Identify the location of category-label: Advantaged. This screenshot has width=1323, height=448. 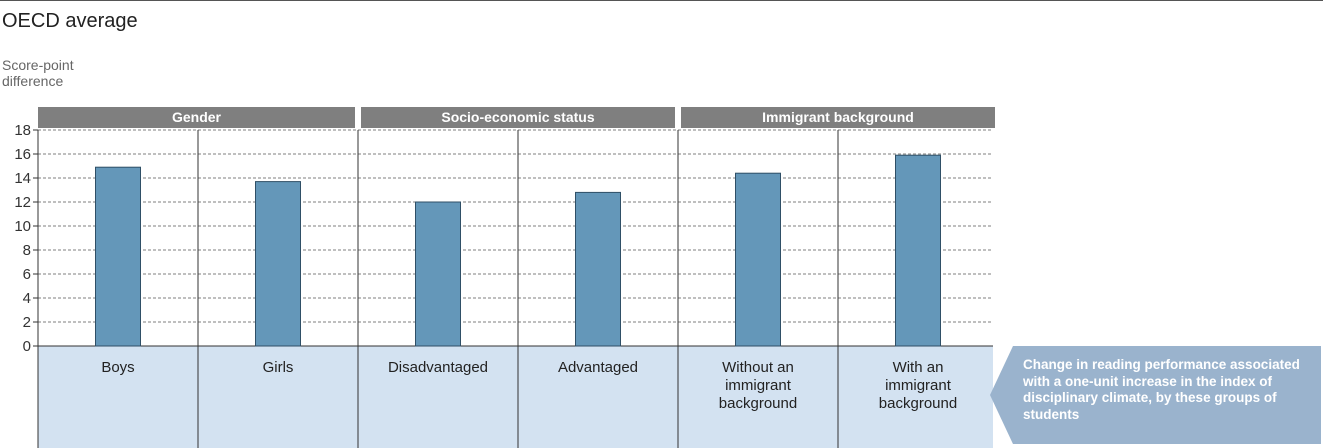
(598, 367).